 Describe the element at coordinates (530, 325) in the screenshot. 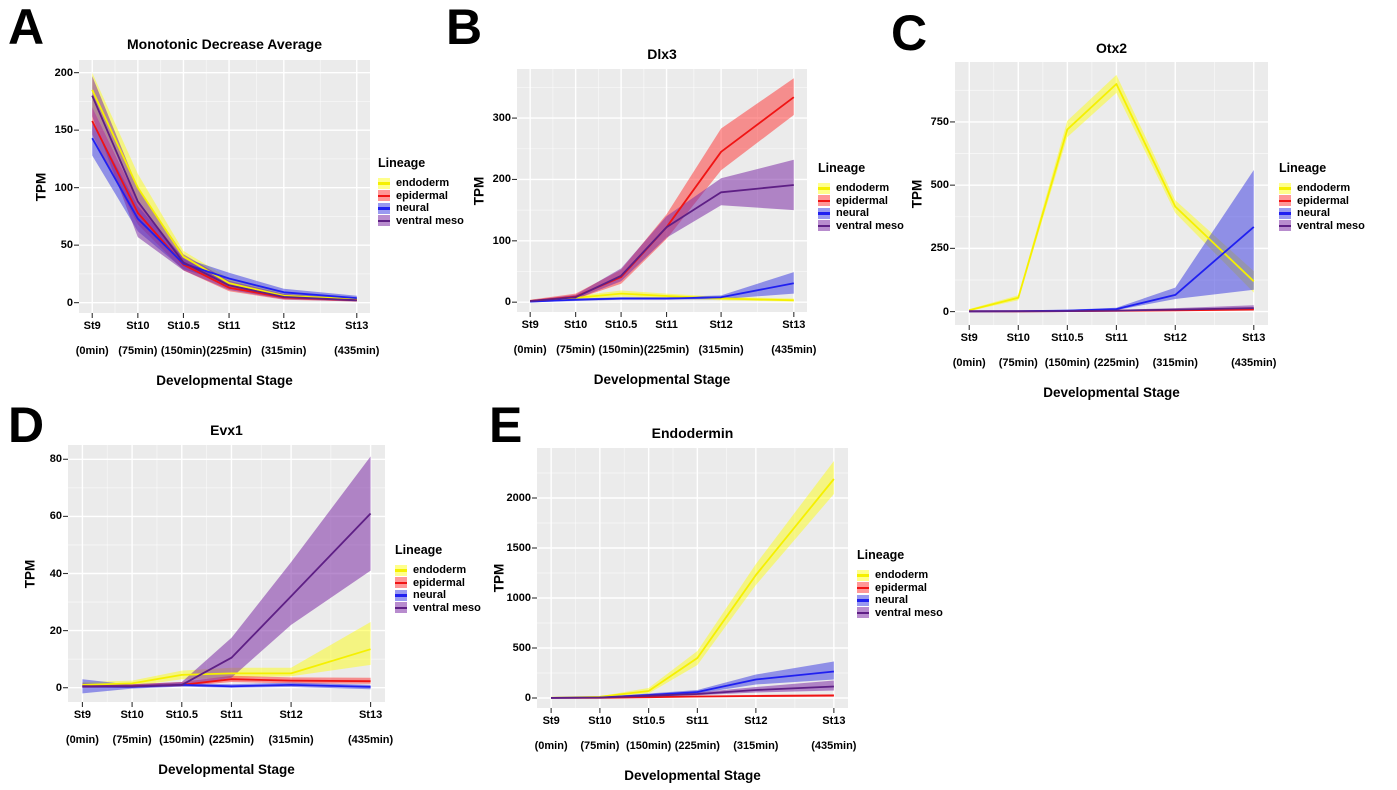

I see `x-tick-stage-B: St9` at that location.